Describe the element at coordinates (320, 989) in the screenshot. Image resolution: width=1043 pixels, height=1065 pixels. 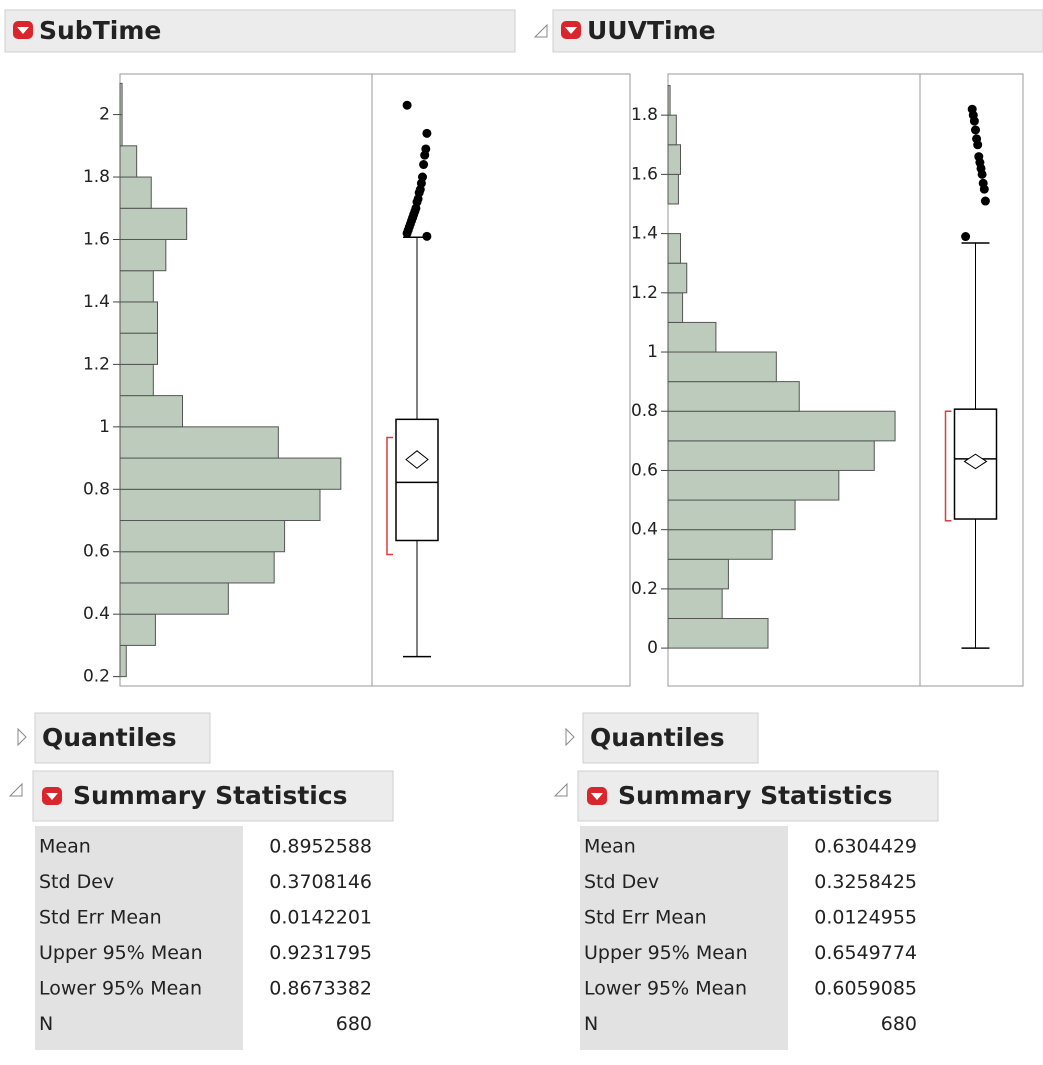
I see `stat-value: 0.8673382` at that location.